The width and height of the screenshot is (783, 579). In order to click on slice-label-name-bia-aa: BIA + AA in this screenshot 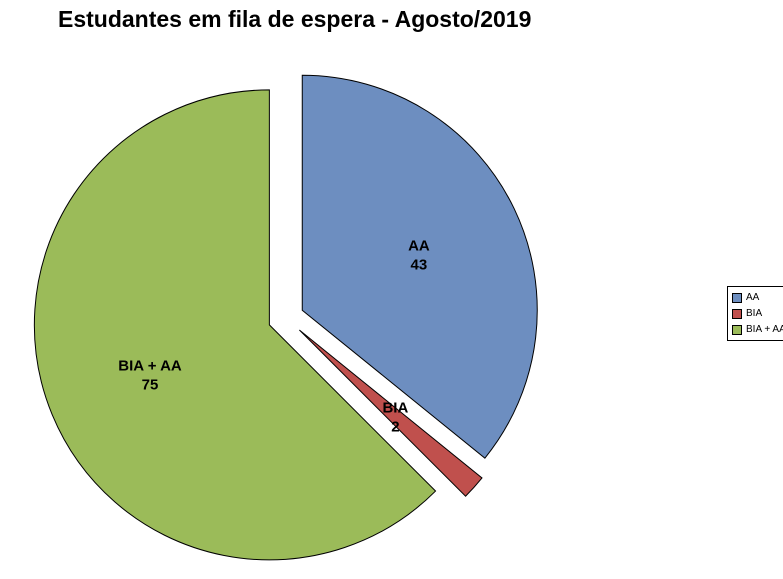, I will do `click(150, 365)`.